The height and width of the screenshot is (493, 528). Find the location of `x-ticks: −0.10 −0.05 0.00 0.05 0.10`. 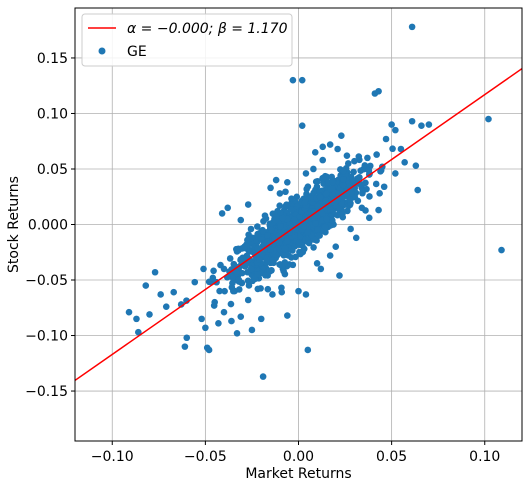

x-ticks: −0.10 −0.05 0.00 0.05 0.10 is located at coordinates (295, 453).